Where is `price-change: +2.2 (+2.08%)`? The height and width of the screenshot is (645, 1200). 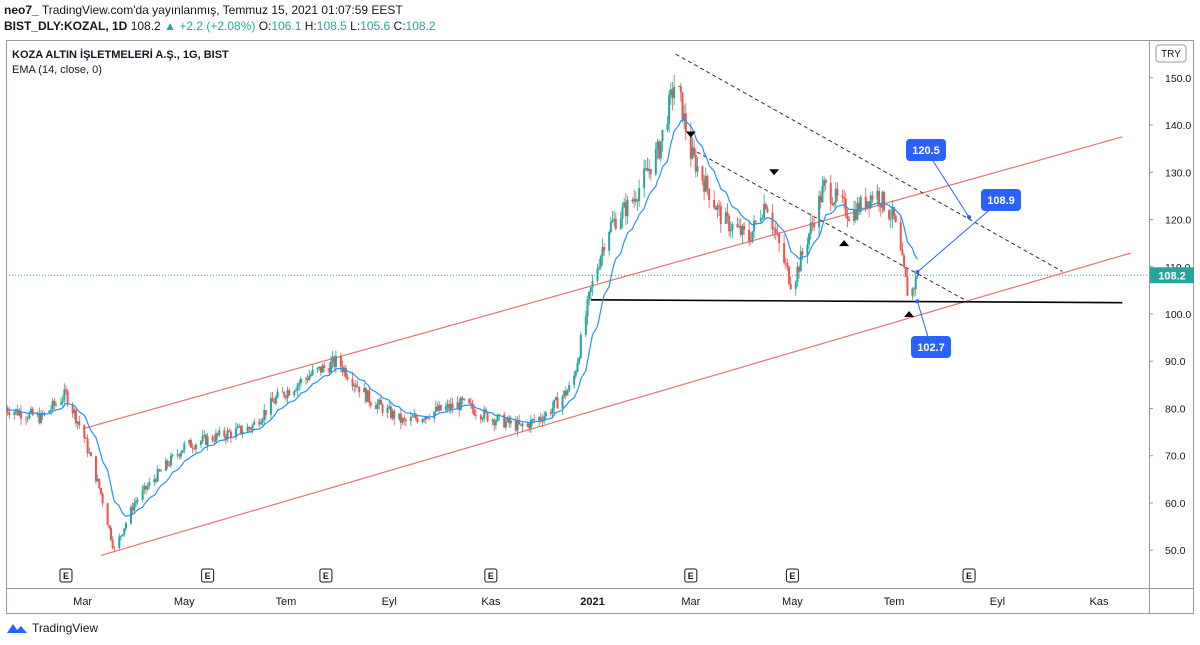
price-change: +2.2 (+2.08%) is located at coordinates (217, 26).